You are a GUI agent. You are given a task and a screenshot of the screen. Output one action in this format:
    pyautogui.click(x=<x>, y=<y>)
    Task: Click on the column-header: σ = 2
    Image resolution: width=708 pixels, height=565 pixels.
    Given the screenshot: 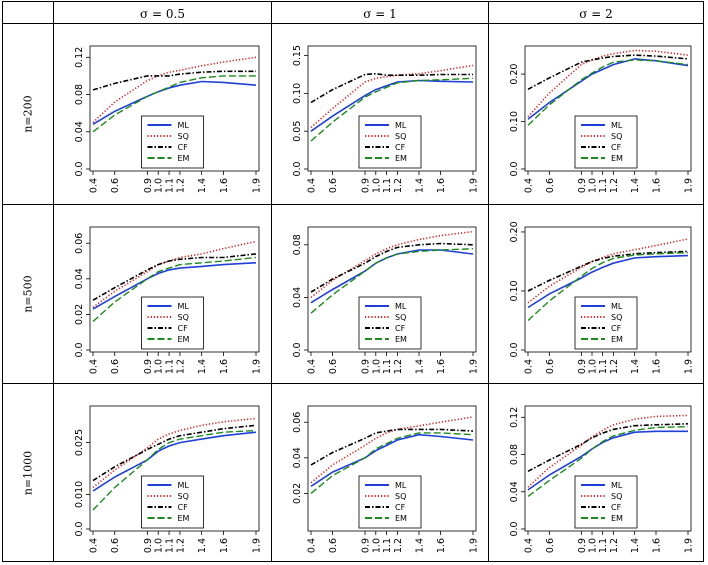 What is the action you would take?
    pyautogui.click(x=596, y=14)
    